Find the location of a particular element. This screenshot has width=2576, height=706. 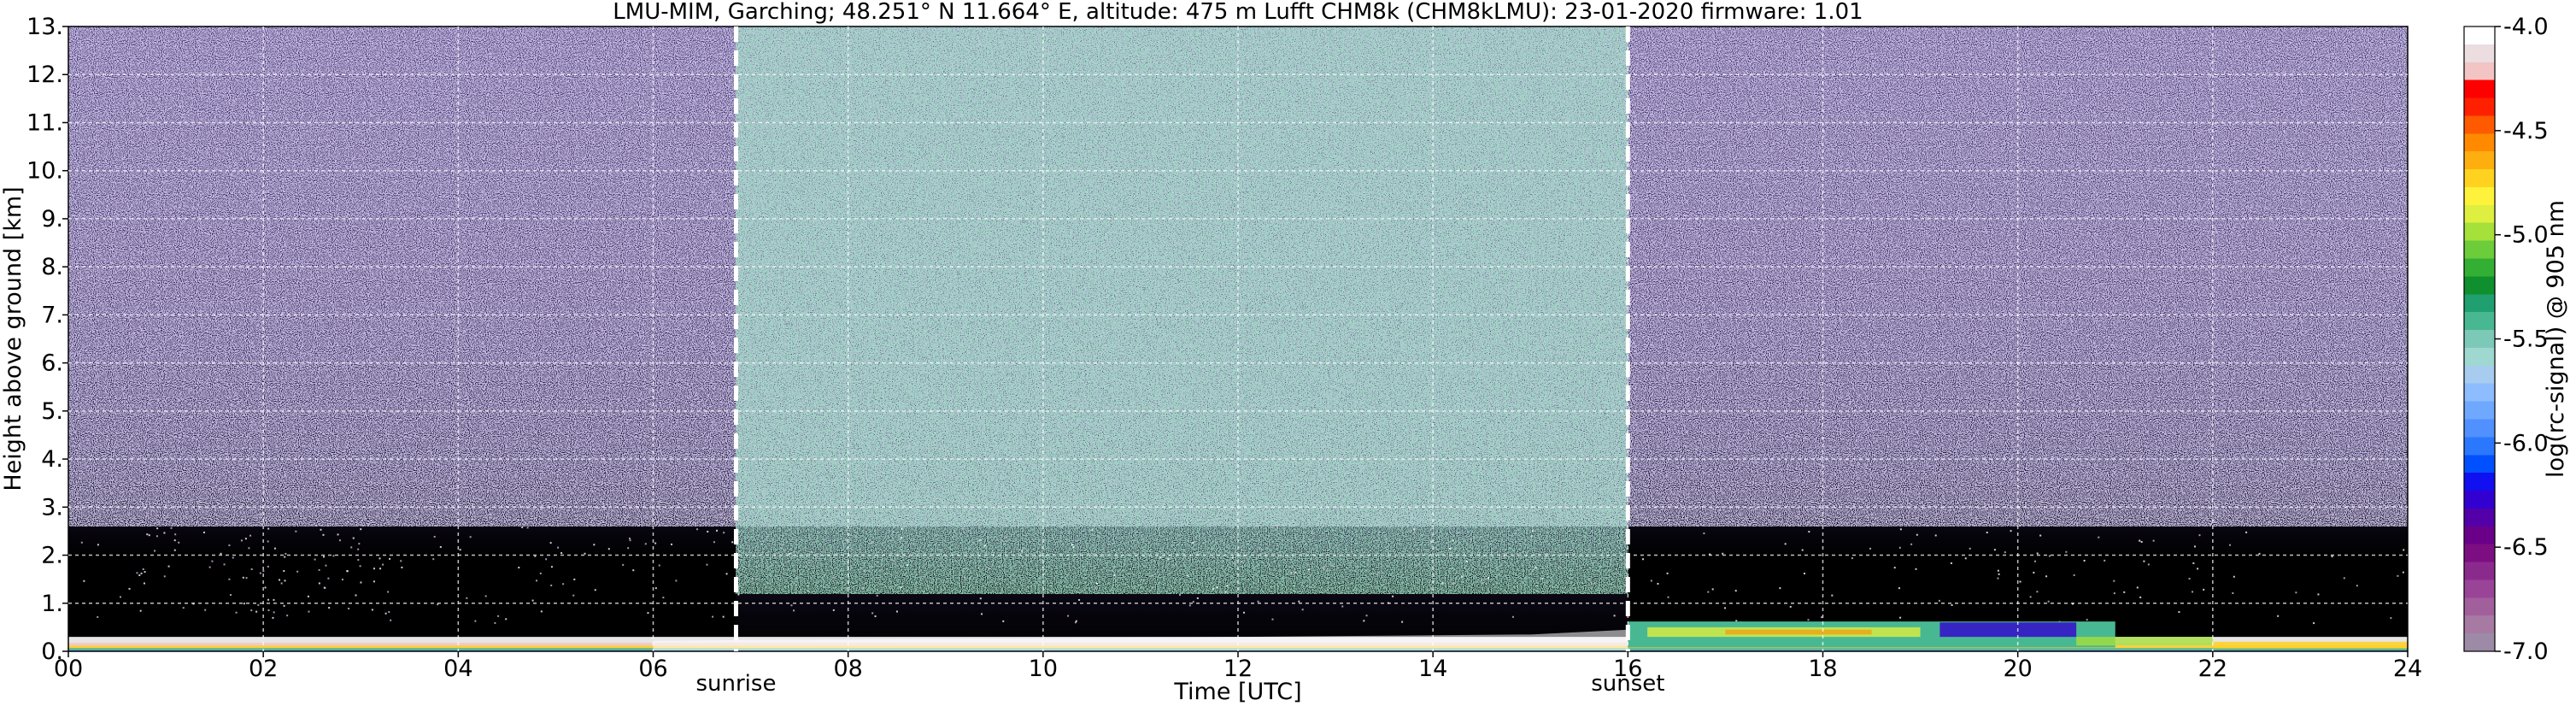

x-axis-label: Time [UTC] is located at coordinates (1237, 692).